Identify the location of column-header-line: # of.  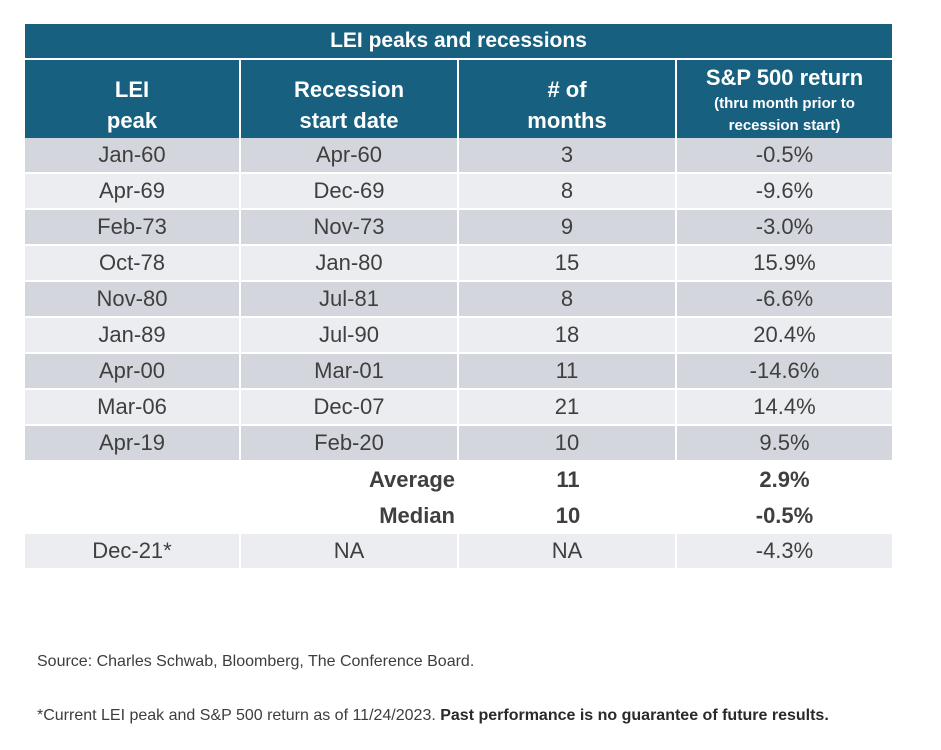
(567, 89).